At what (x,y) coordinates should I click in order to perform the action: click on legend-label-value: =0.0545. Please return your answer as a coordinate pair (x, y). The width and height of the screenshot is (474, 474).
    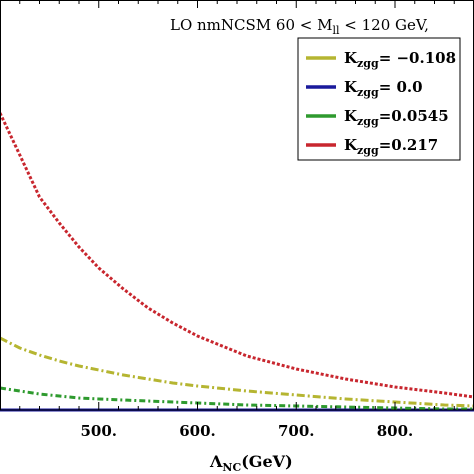
    Looking at the image, I should click on (414, 116).